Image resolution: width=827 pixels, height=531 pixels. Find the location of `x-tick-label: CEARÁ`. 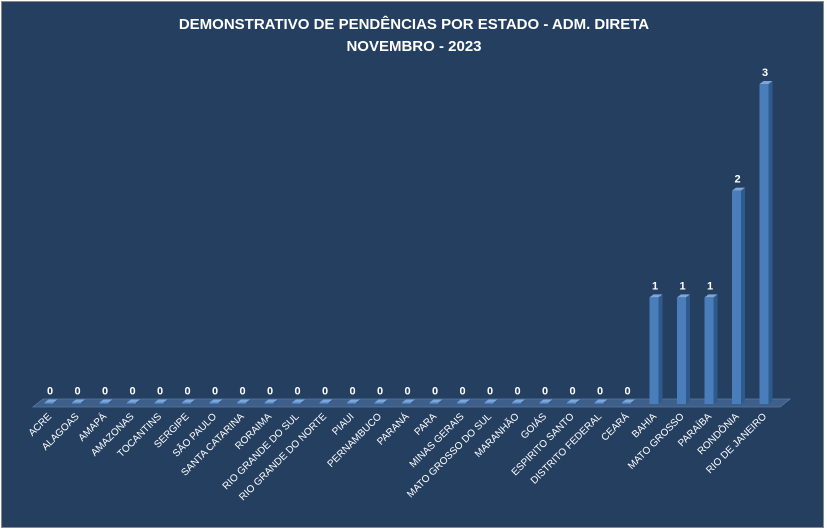

x-tick-label: CEARÁ is located at coordinates (615, 427).